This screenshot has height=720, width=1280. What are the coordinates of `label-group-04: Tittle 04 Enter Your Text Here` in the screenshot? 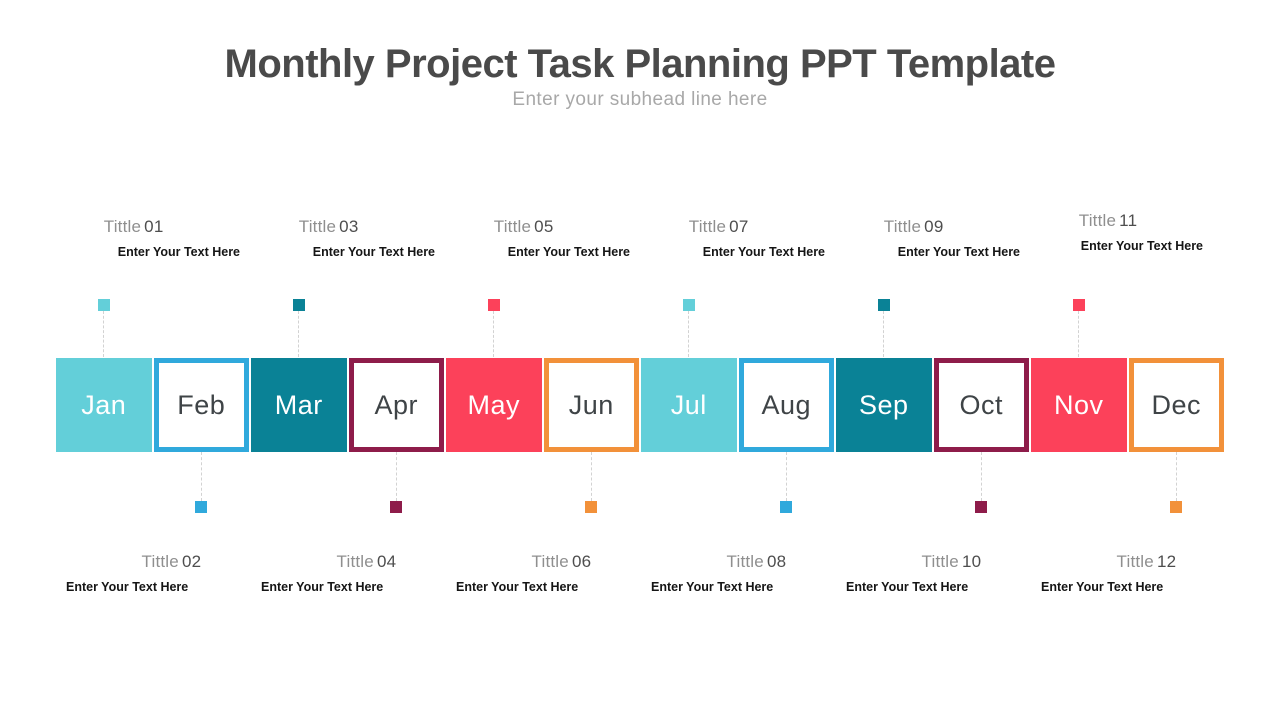 It's located at (276, 573).